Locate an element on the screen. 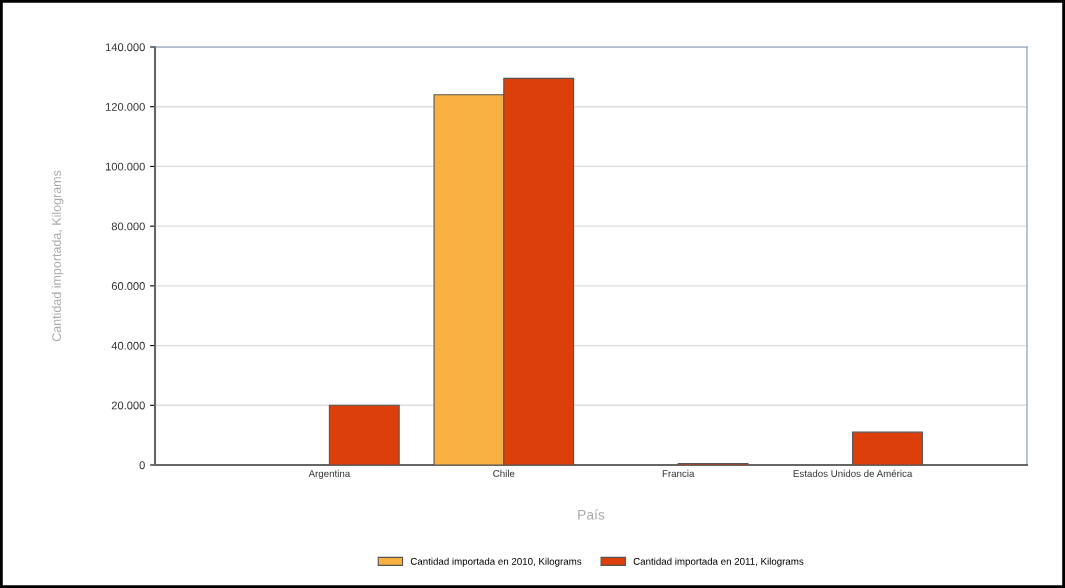 The height and width of the screenshot is (588, 1065). y-tick-label: 0 is located at coordinates (142, 465).